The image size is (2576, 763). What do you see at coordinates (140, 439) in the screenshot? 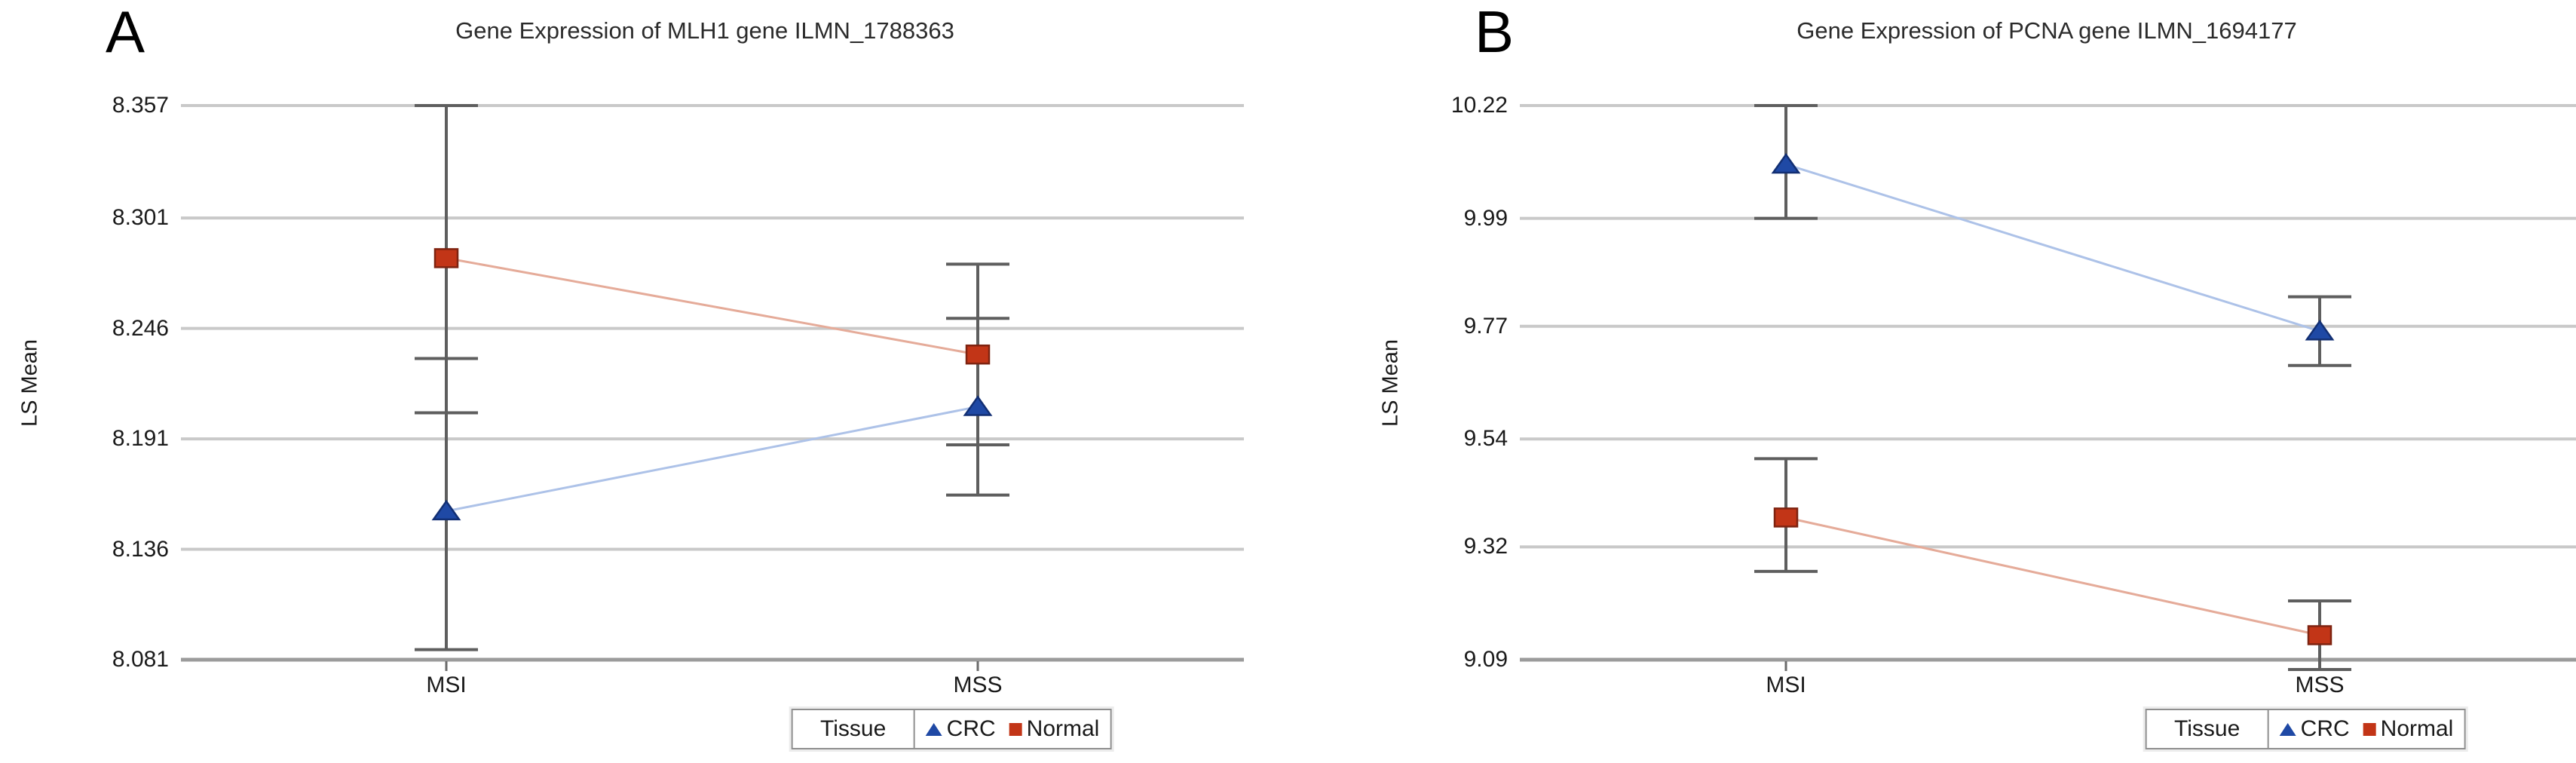
I see `y-tick-label: 8.191` at bounding box center [140, 439].